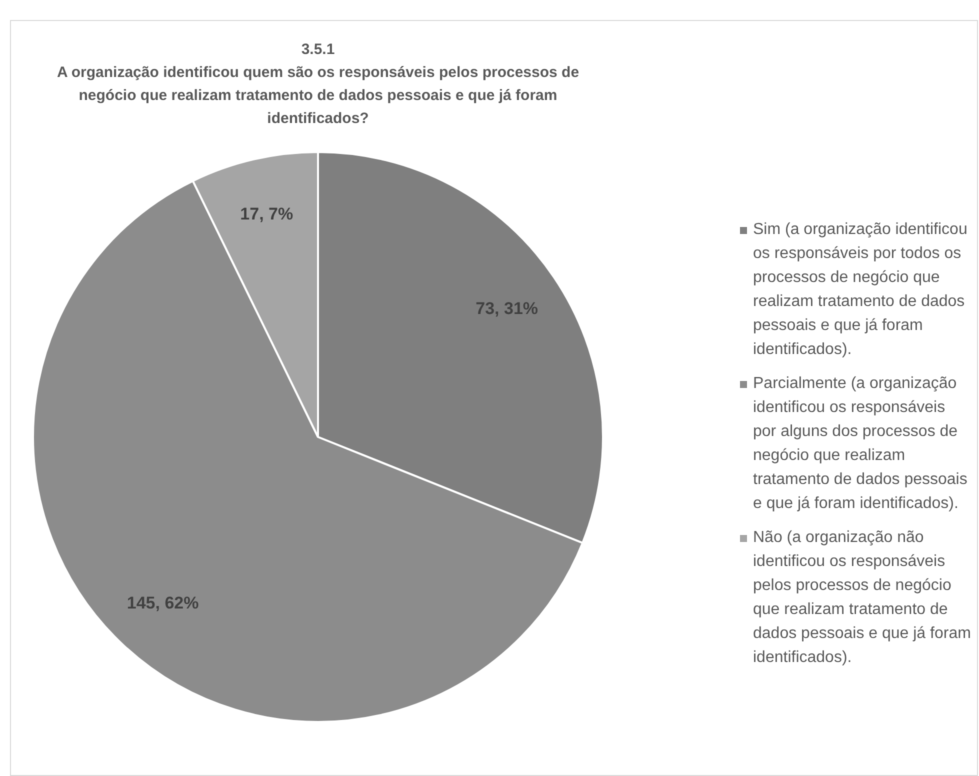 This screenshot has width=979, height=776. I want to click on data-label: 145, 62%, so click(162, 603).